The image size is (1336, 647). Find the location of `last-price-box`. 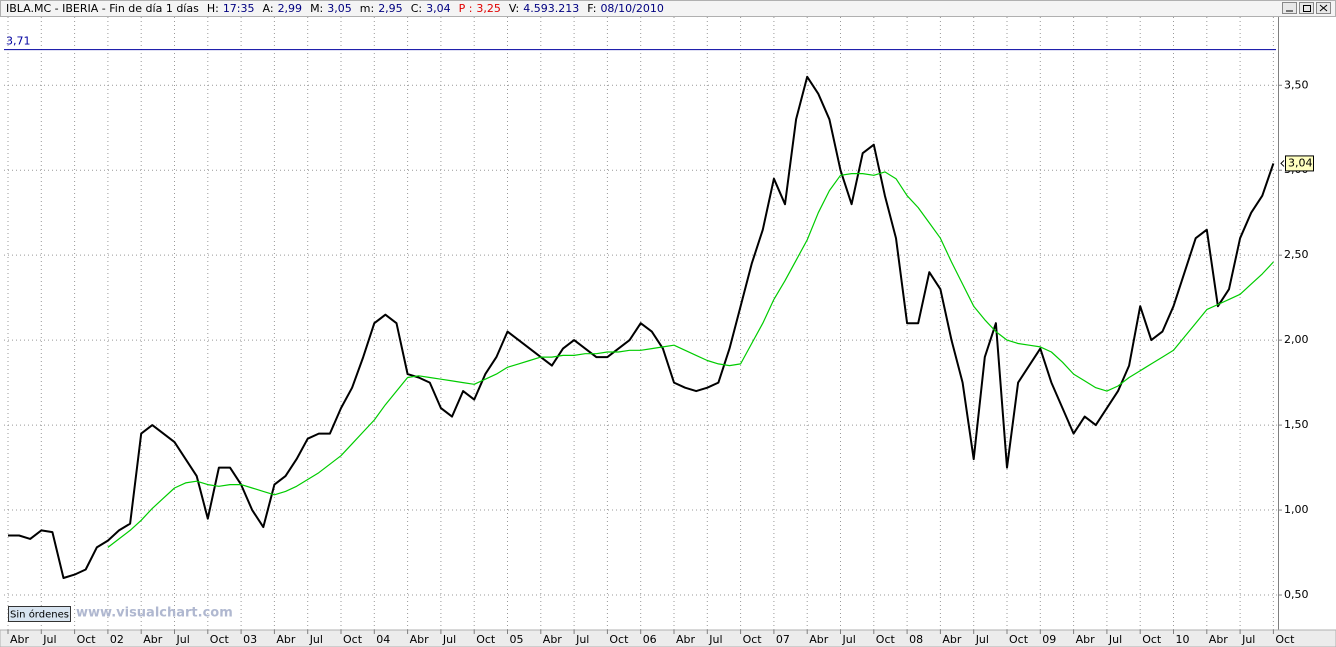

last-price-box is located at coordinates (1299, 163).